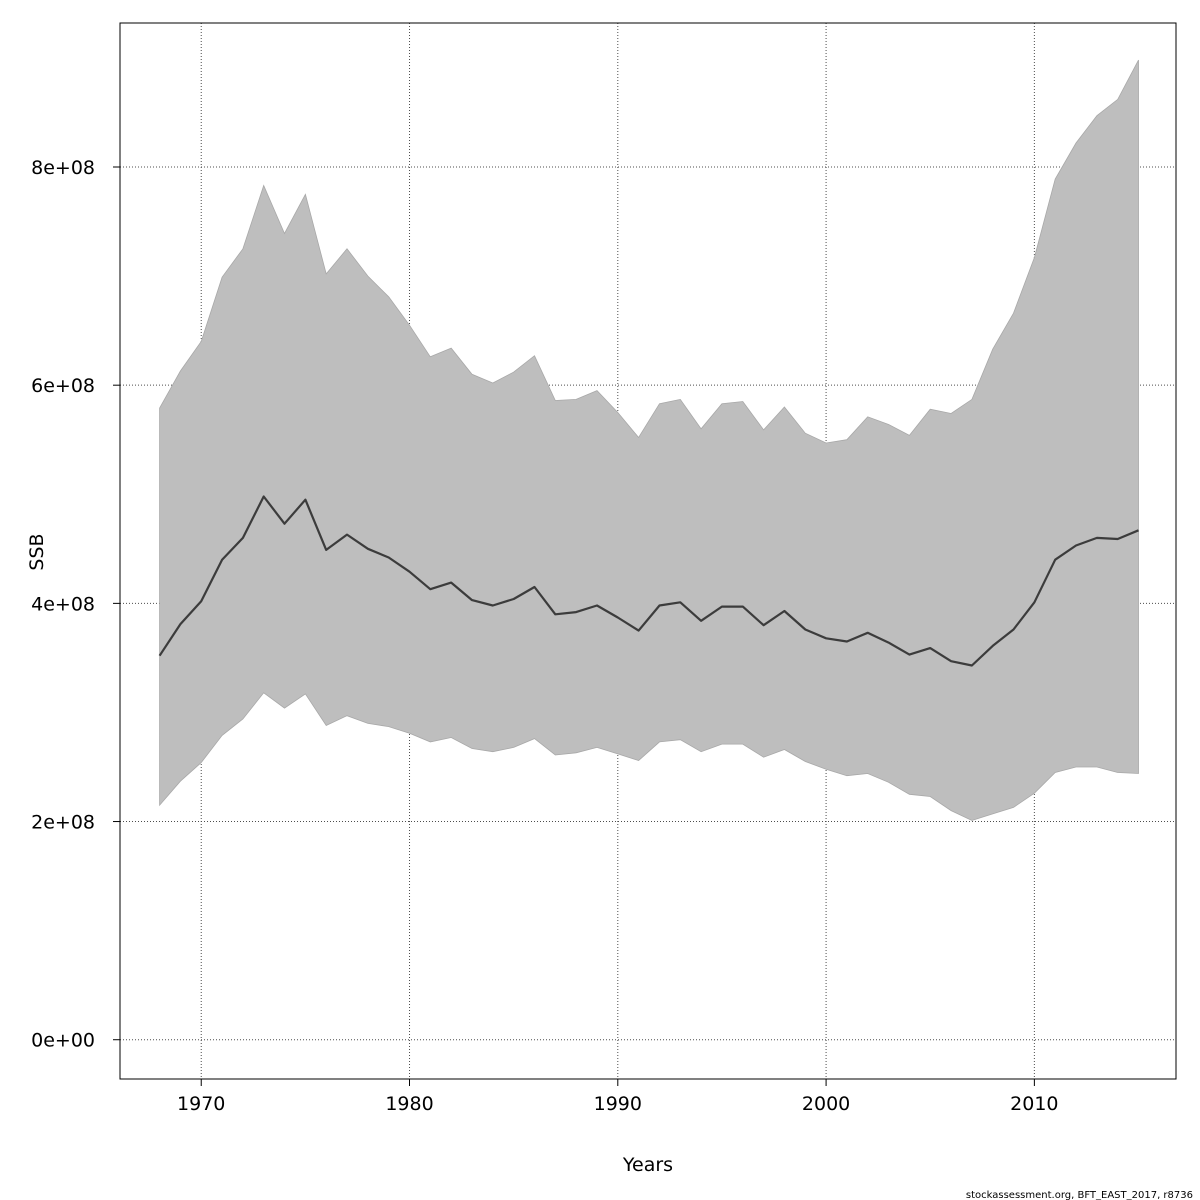 This screenshot has height=1200, width=1200. I want to click on y-tick-label: 2e+08, so click(63, 823).